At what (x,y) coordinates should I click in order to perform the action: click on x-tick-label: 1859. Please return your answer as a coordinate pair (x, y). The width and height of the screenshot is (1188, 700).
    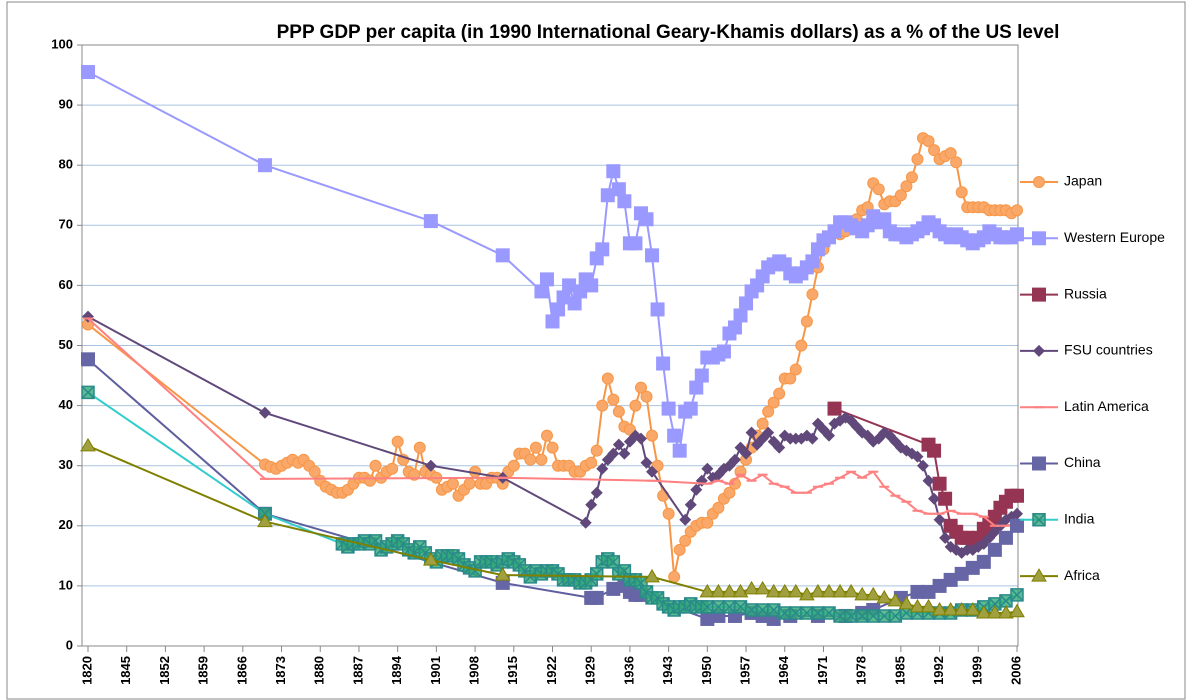
    Looking at the image, I should click on (203, 670).